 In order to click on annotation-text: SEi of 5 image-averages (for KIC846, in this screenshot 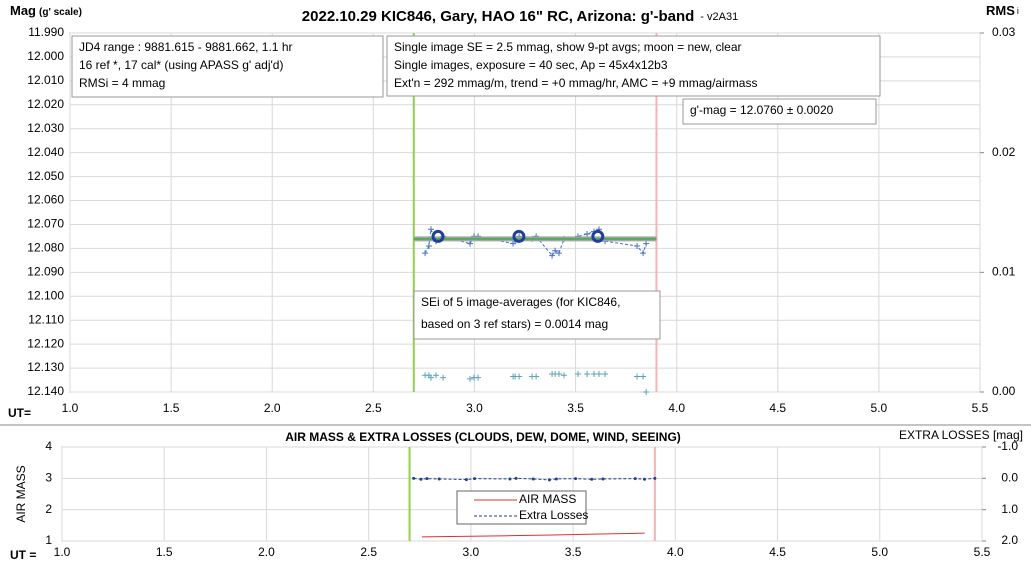, I will do `click(520, 302)`.